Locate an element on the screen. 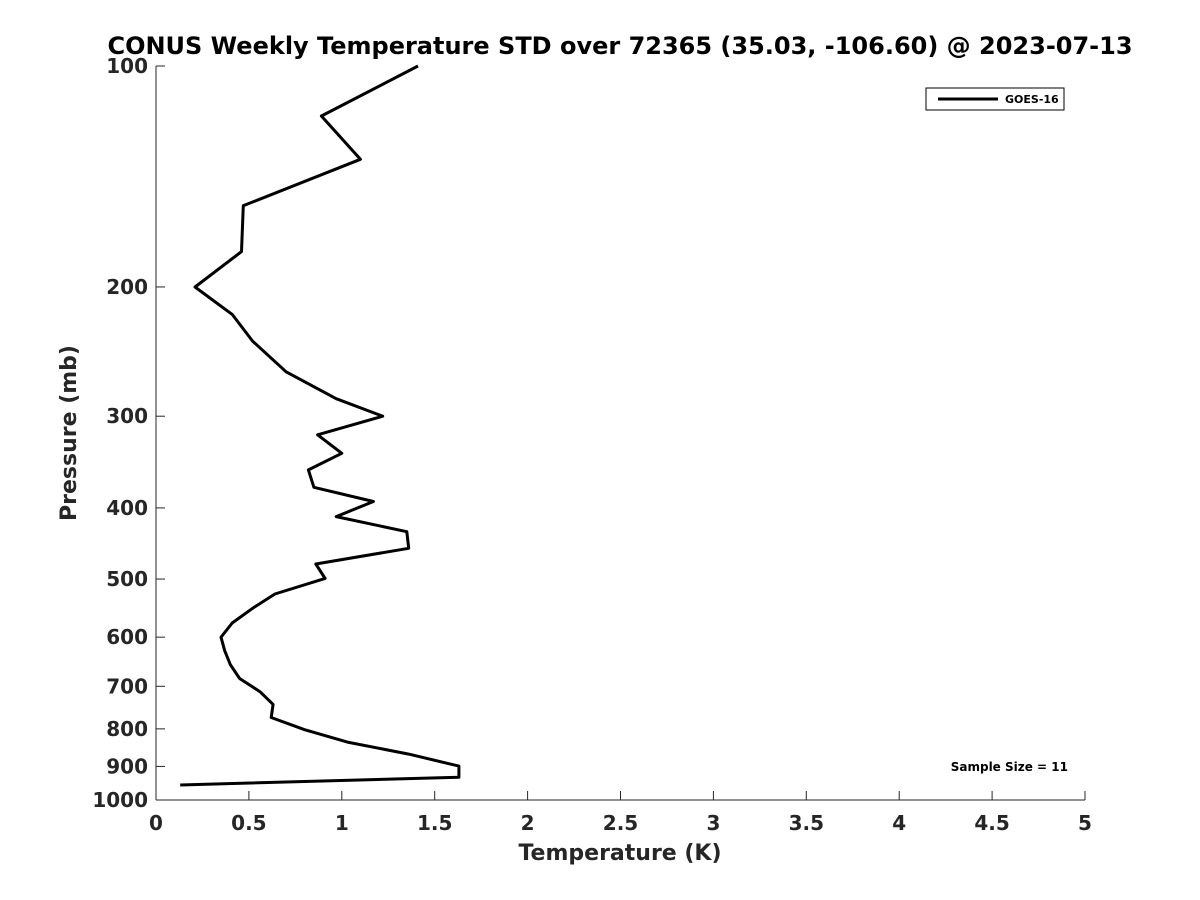  y-tick-label: 900 is located at coordinates (127, 766).